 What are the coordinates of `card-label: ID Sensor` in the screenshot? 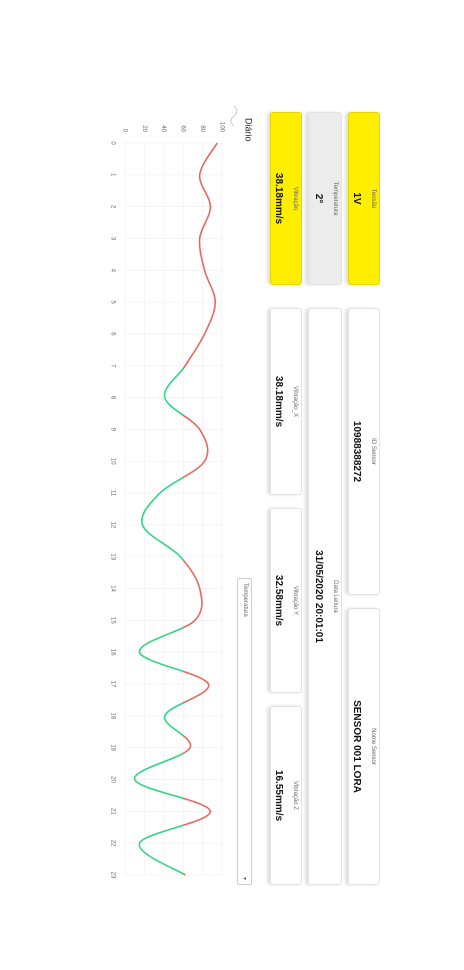 It's located at (373, 451).